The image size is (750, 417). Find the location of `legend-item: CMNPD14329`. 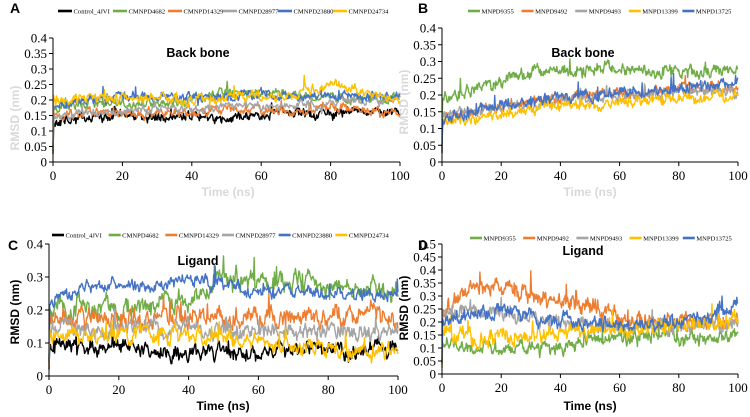

legend-item: CMNPD14329 is located at coordinates (192, 235).